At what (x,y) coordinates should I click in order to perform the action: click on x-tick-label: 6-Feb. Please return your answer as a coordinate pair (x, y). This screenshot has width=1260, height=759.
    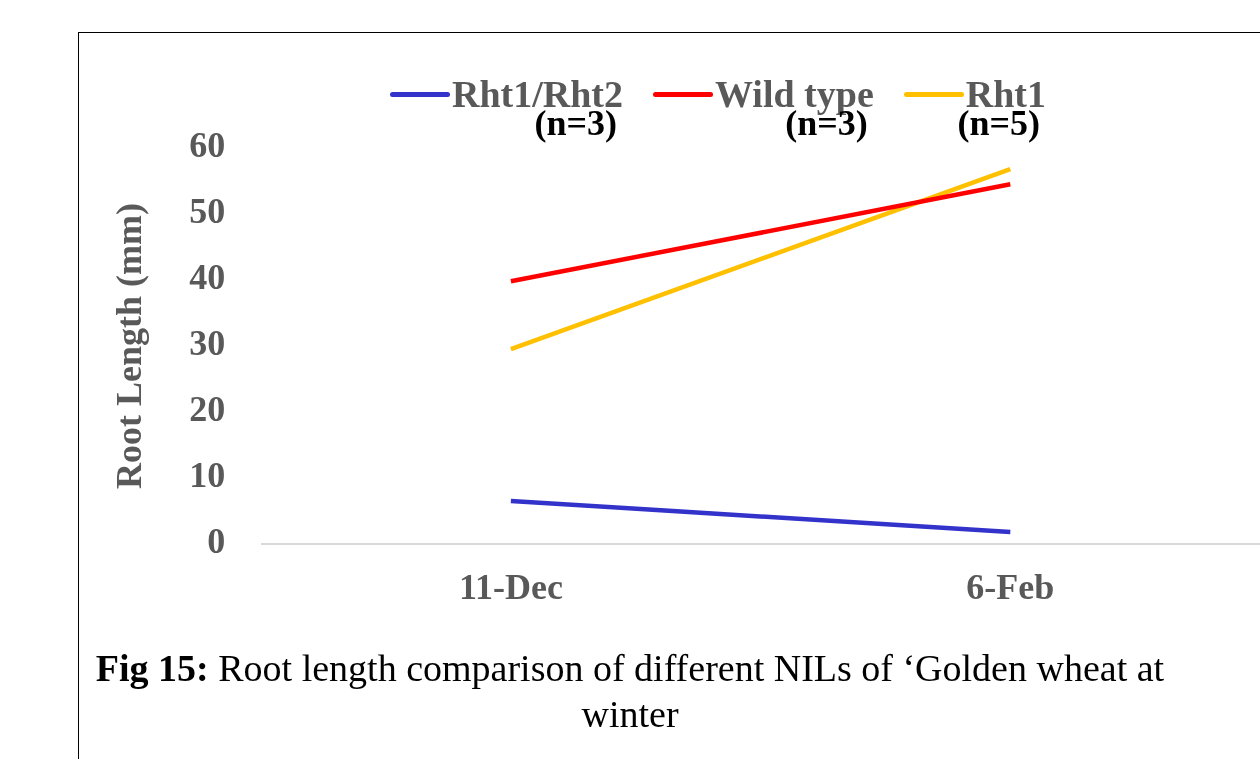
    Looking at the image, I should click on (1010, 586).